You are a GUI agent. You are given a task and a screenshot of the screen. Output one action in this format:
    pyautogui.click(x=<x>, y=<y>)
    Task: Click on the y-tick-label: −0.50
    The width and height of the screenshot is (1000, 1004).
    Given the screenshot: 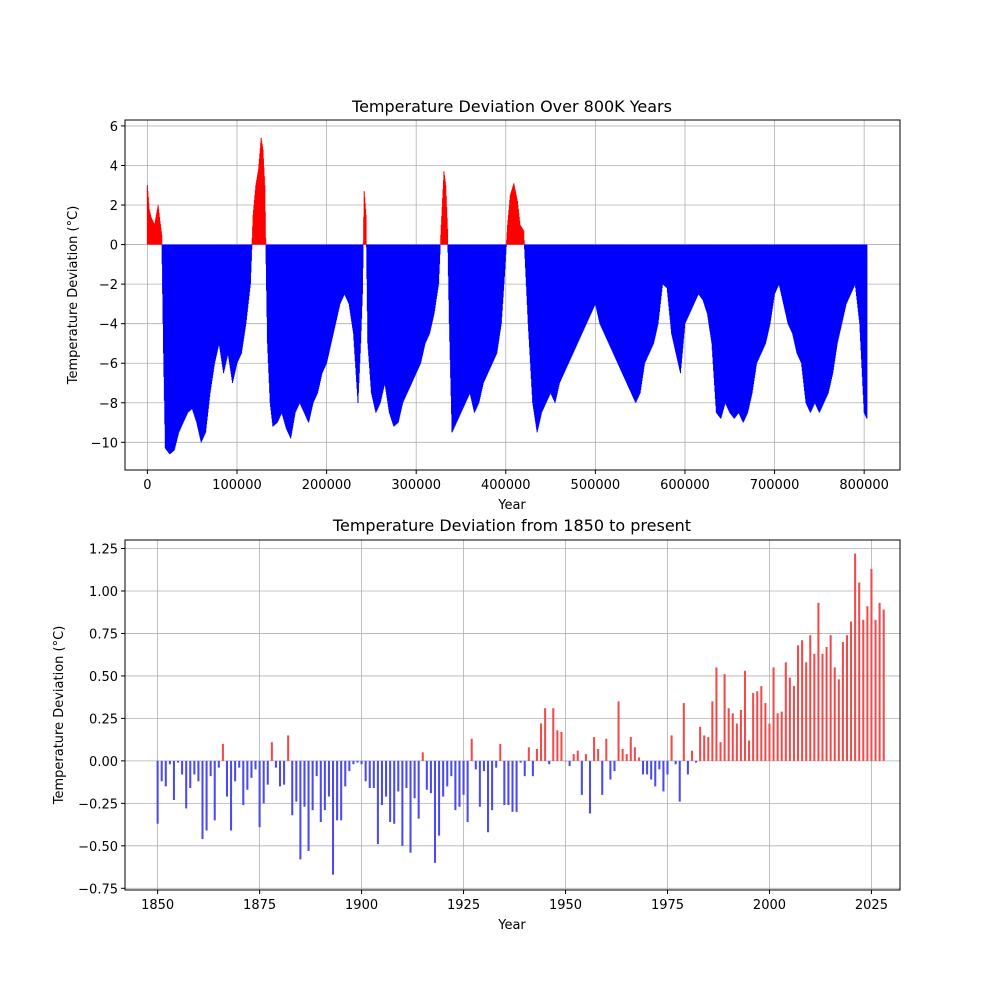 What is the action you would take?
    pyautogui.click(x=98, y=847)
    